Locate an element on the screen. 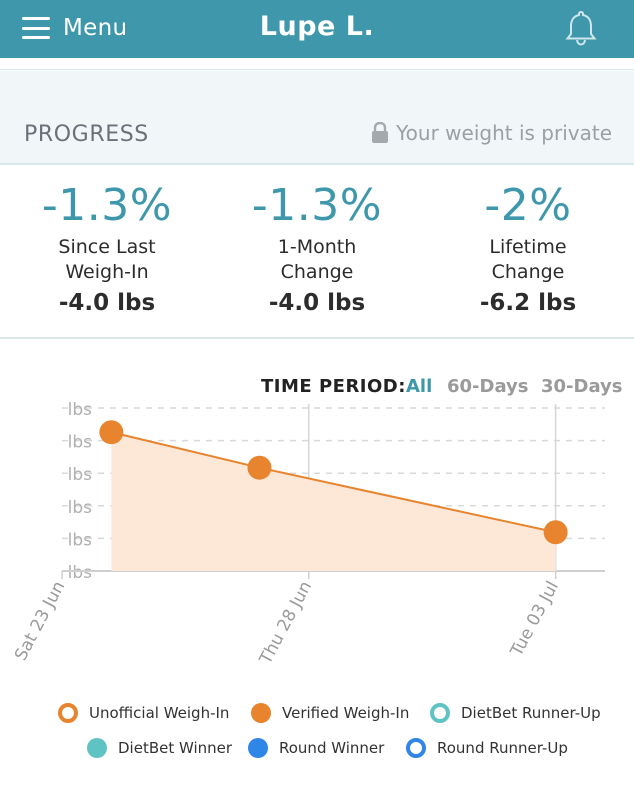 Image resolution: width=634 pixels, height=800 pixels. stat-label-line1: Since Last is located at coordinates (107, 247).